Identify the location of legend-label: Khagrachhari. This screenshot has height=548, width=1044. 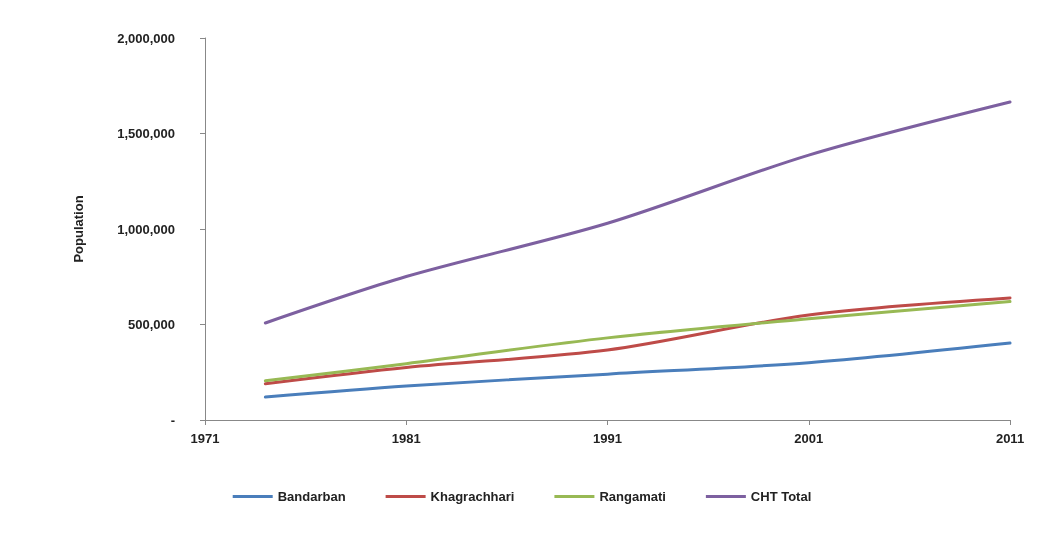
(472, 496).